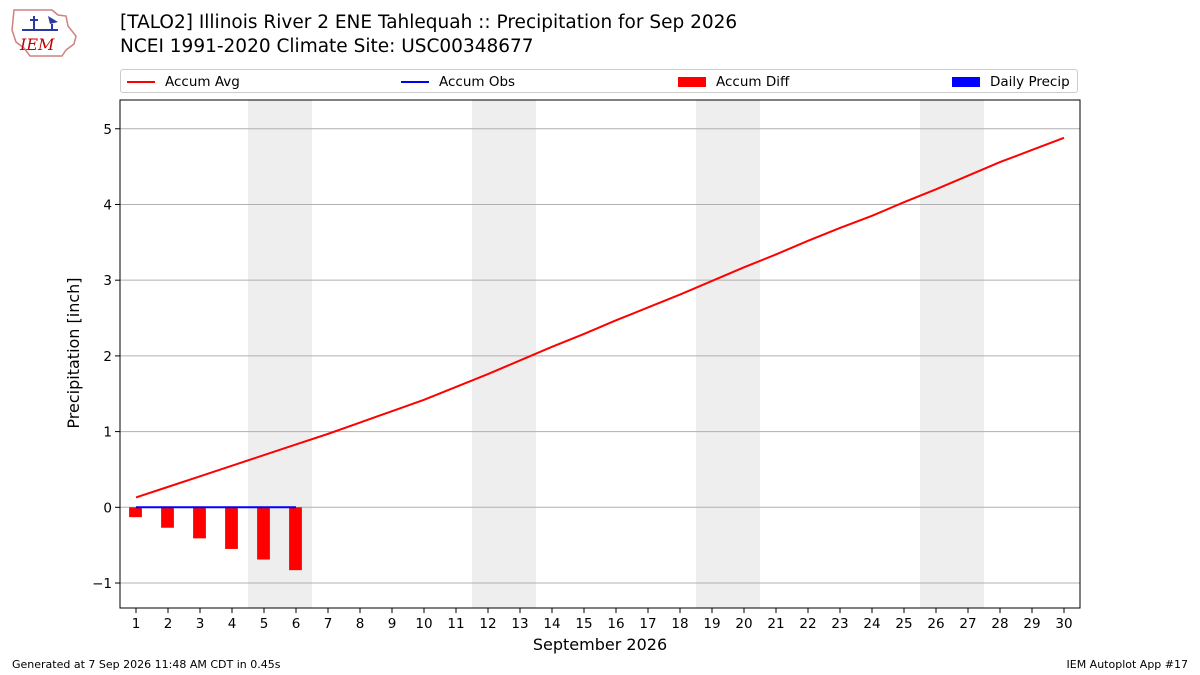 This screenshot has width=1200, height=675. Describe the element at coordinates (711, 624) in the screenshot. I see `x-tick-label-19: 19` at that location.